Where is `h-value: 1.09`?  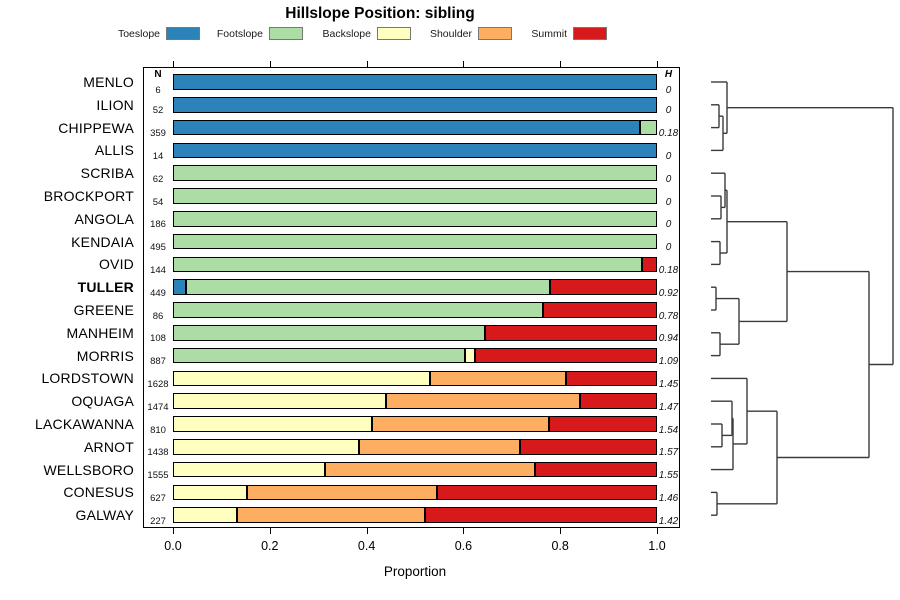 h-value: 1.09 is located at coordinates (668, 362).